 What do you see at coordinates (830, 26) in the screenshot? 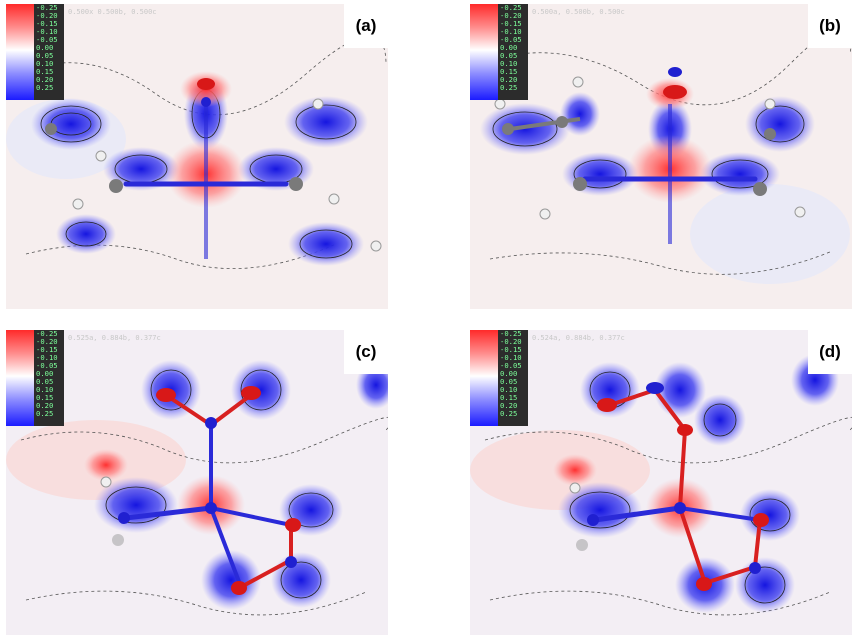
I see `panel-label: (b)` at bounding box center [830, 26].